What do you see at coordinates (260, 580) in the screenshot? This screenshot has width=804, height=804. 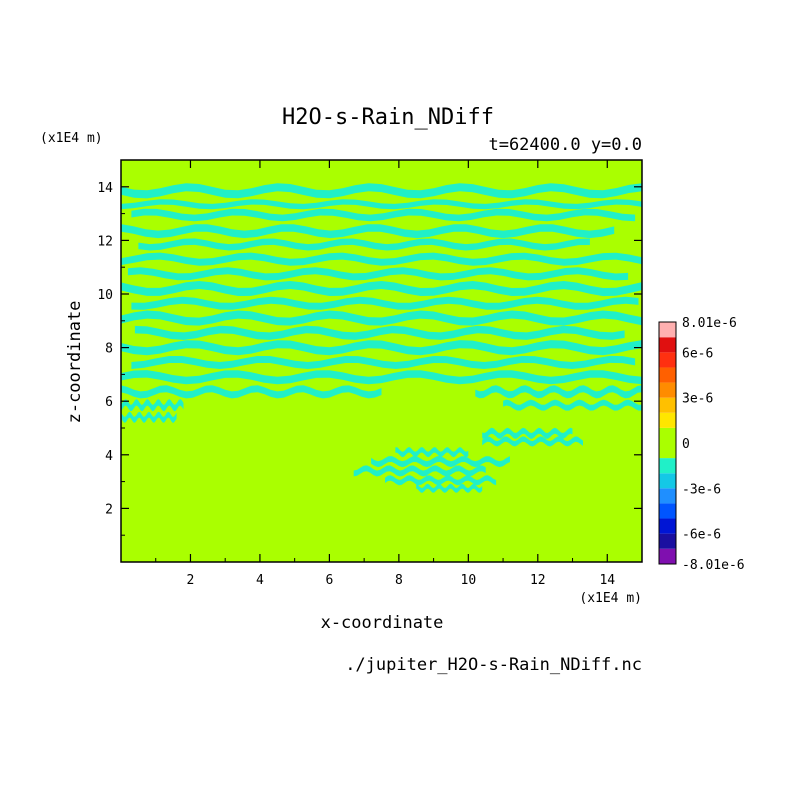 I see `x-tick-label: 4` at bounding box center [260, 580].